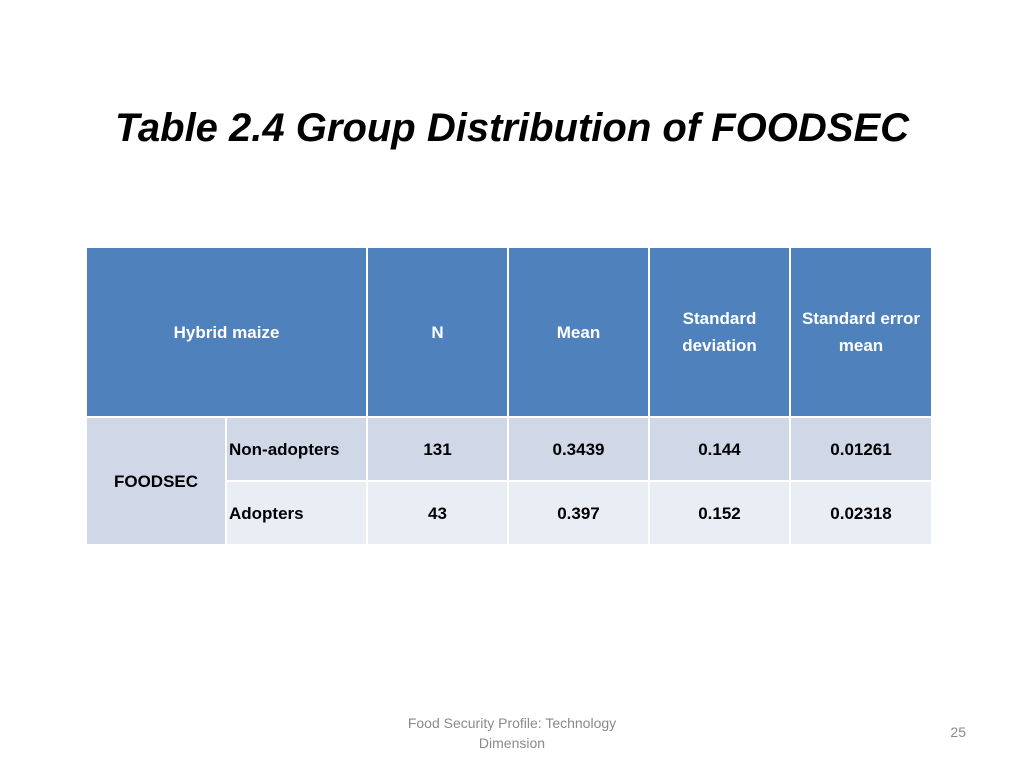  Describe the element at coordinates (578, 332) in the screenshot. I see `header-mean: Mean` at that location.